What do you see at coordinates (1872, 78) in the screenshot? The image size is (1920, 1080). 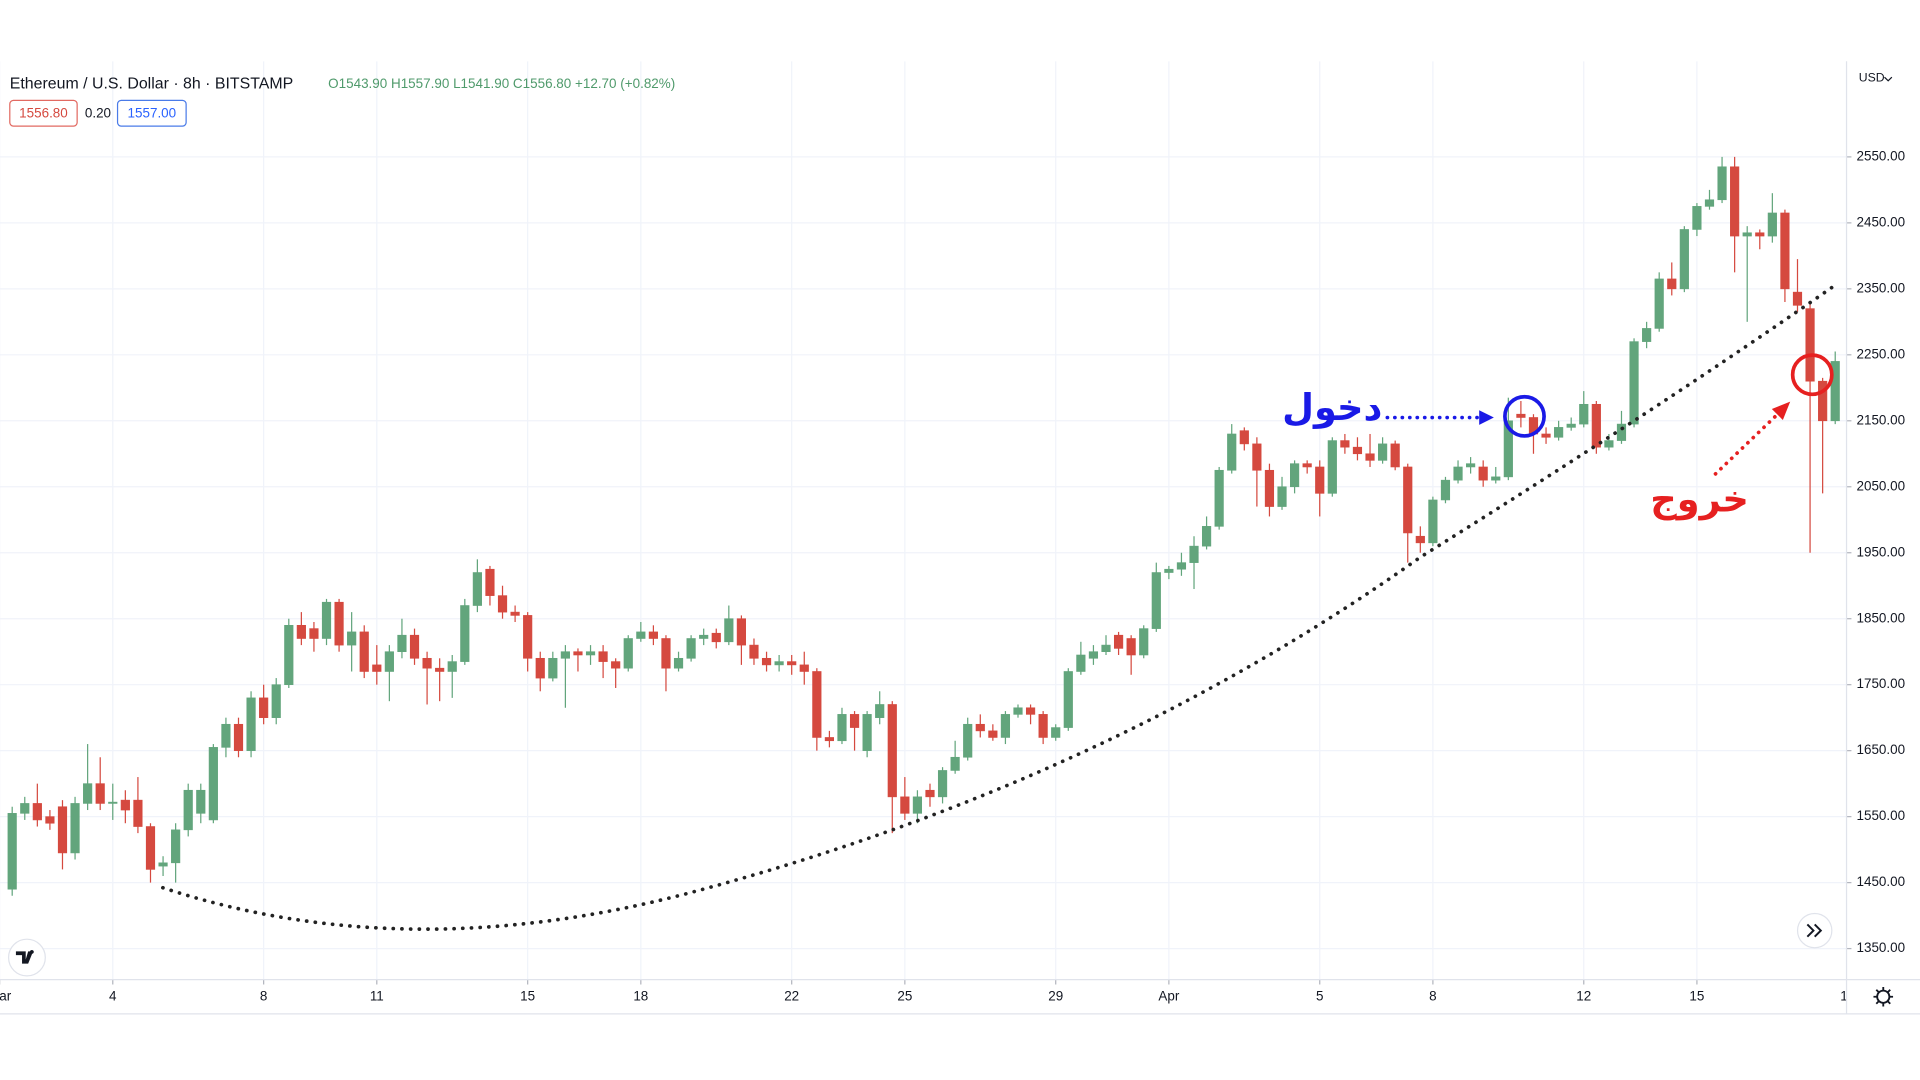 I see `currency-label: USD` at bounding box center [1872, 78].